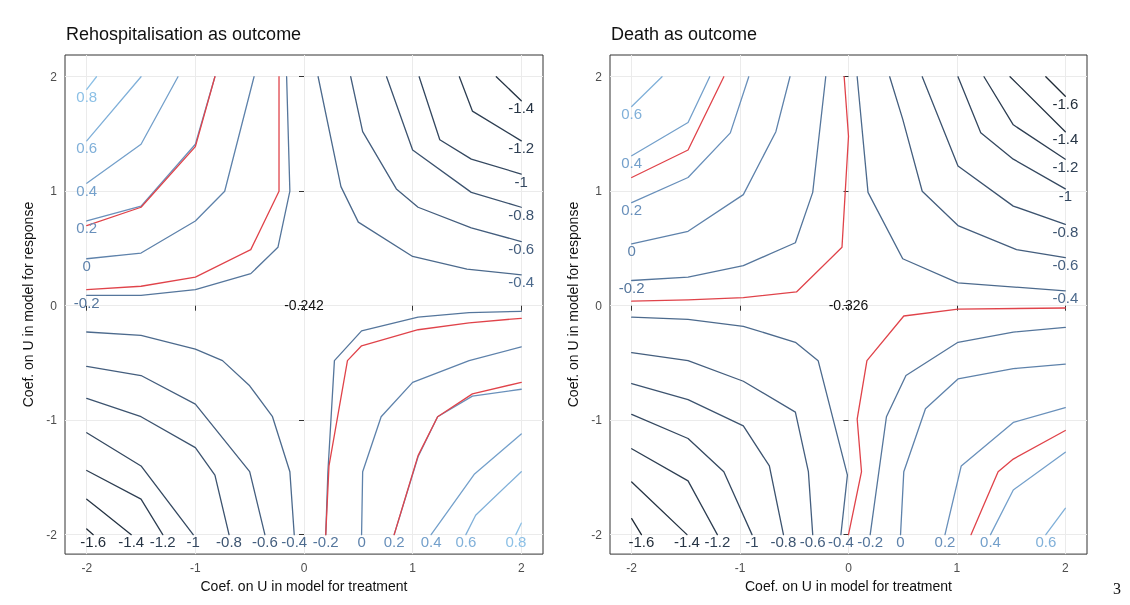 This screenshot has width=1130, height=605. I want to click on text: 3, so click(1117, 588).